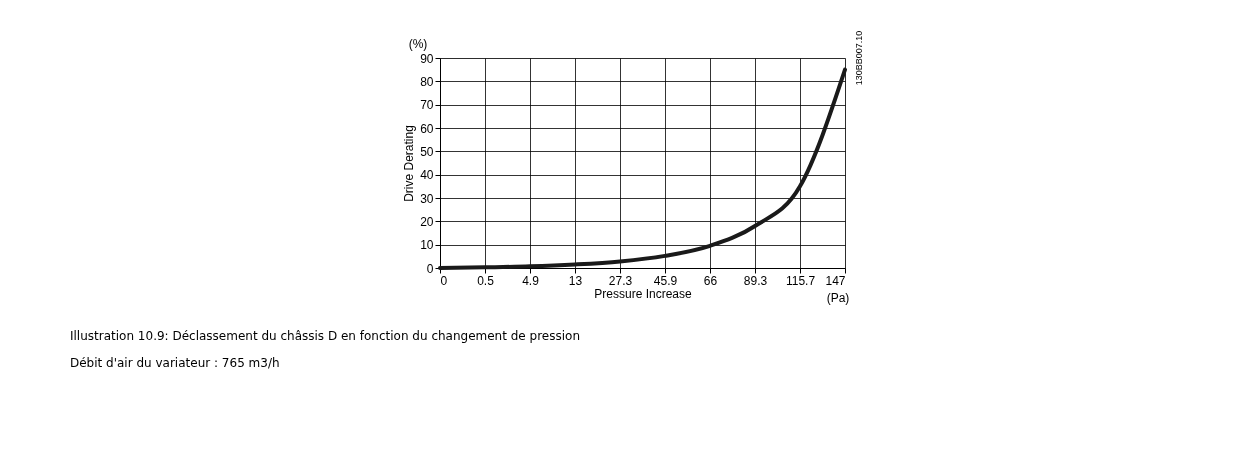  What do you see at coordinates (409, 163) in the screenshot?
I see `y-axis-title: Drive Derating` at bounding box center [409, 163].